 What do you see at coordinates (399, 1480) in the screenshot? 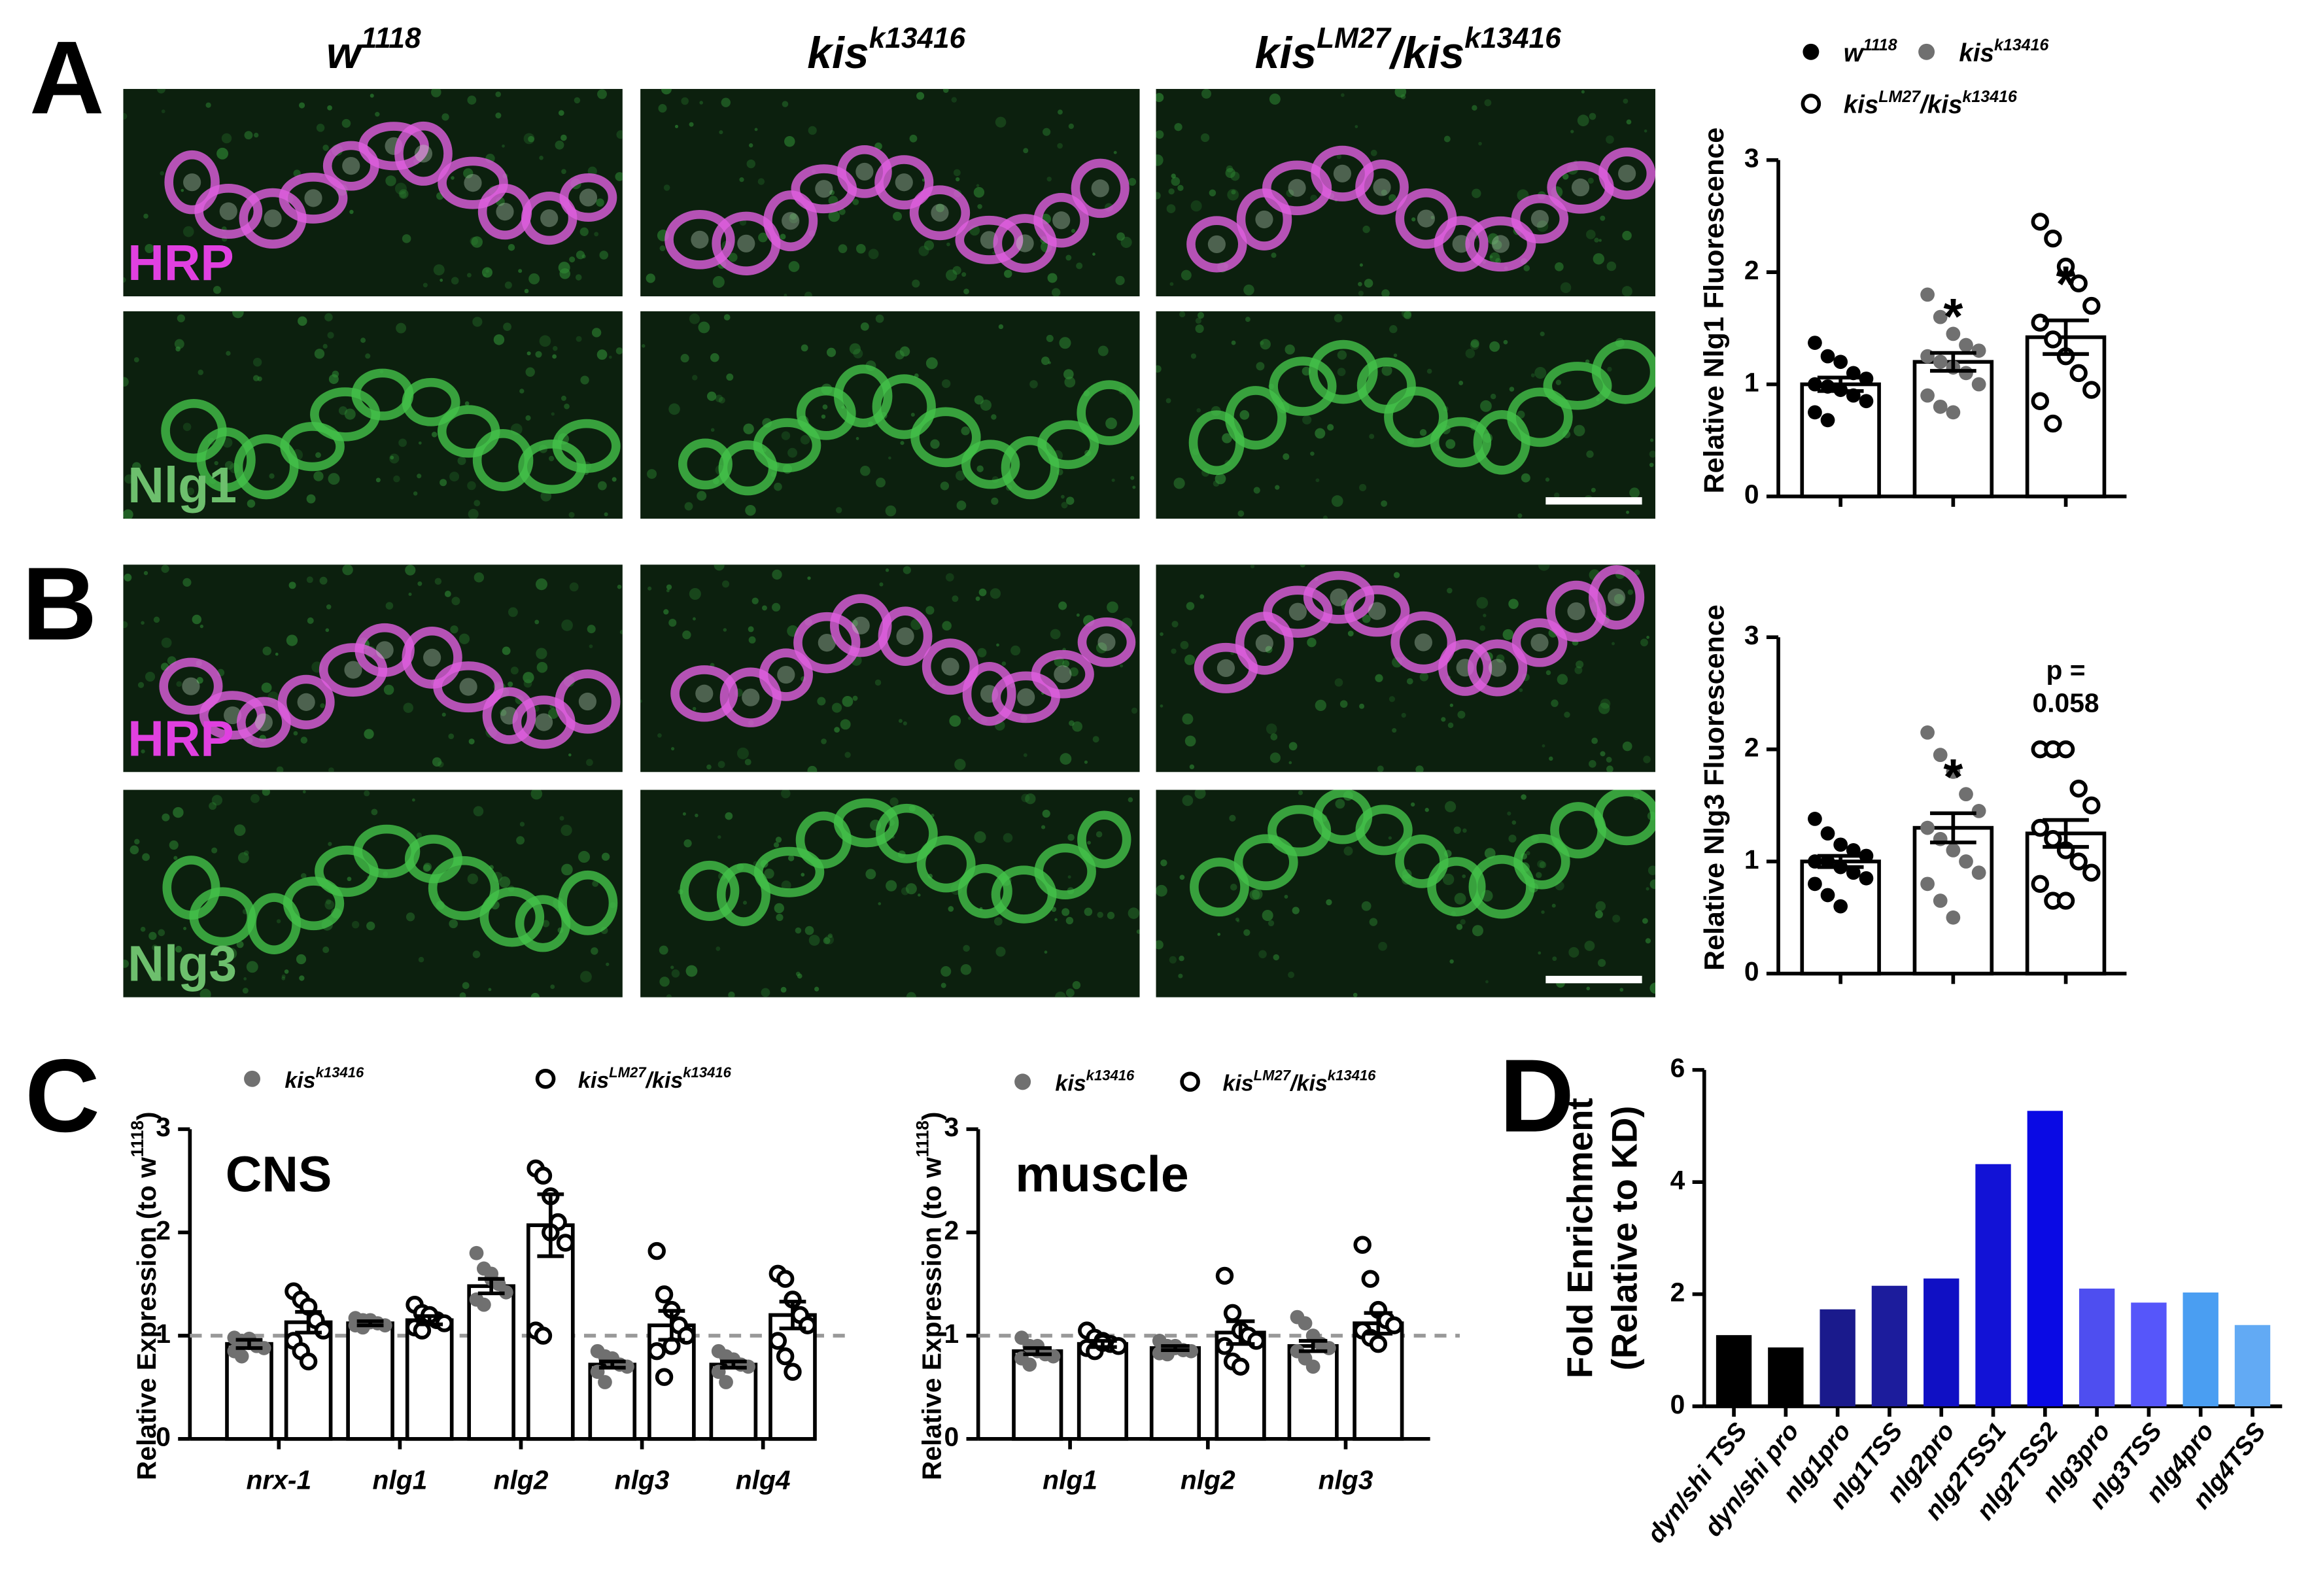
I see `x-tick-label: nlg1` at bounding box center [399, 1480].